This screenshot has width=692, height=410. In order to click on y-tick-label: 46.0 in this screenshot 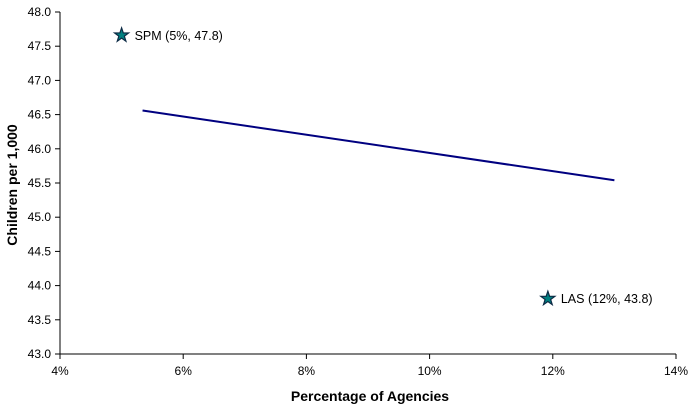, I will do `click(40, 149)`.